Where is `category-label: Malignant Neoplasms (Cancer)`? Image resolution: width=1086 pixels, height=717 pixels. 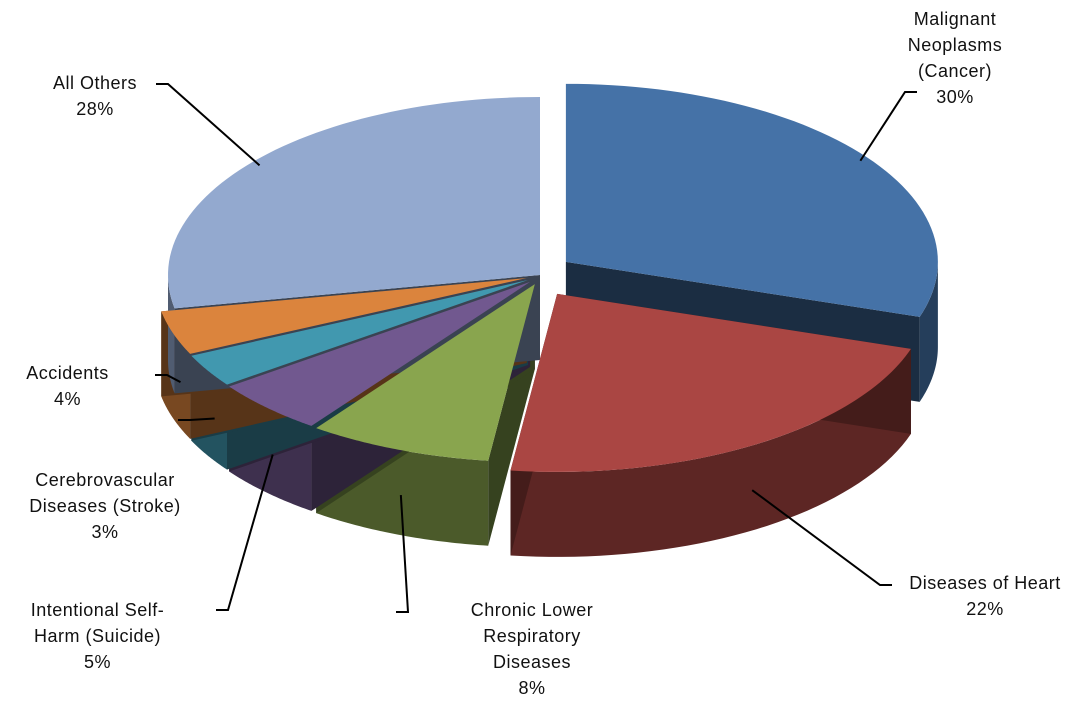
category-label: Malignant Neoplasms (Cancer) is located at coordinates (955, 45).